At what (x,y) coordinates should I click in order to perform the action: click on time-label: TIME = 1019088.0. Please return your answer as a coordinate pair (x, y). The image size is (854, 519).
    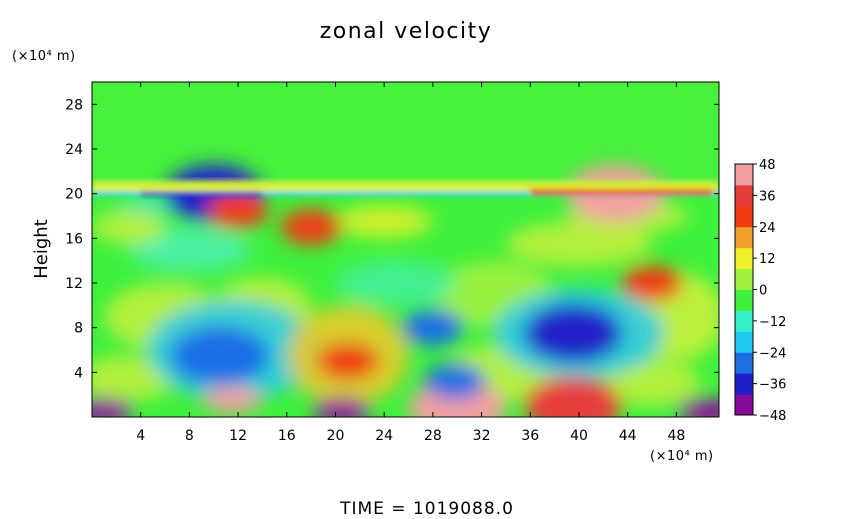
    Looking at the image, I should click on (426, 509).